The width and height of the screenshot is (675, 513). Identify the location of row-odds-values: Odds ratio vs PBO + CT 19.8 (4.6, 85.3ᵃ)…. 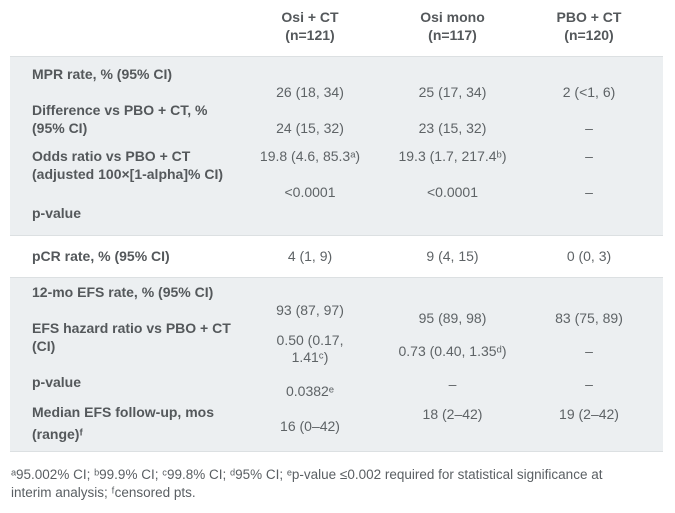
(336, 156).